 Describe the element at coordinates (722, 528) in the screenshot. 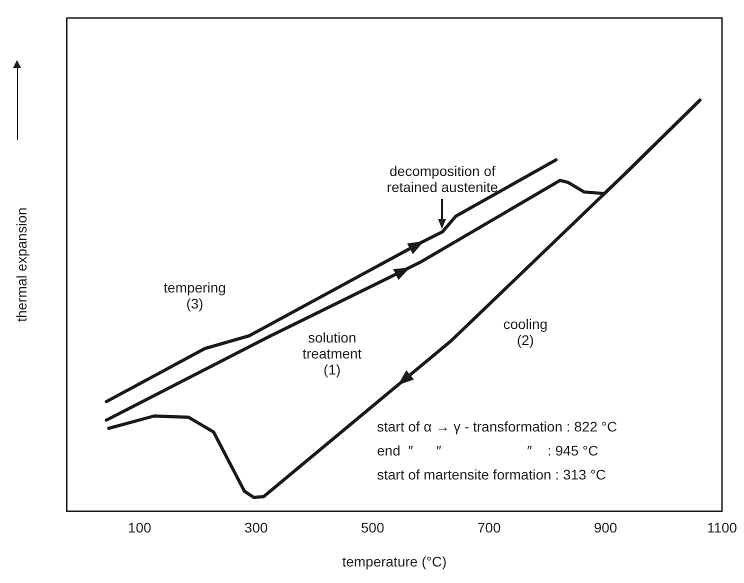

I see `x-tick-label: 1100` at that location.